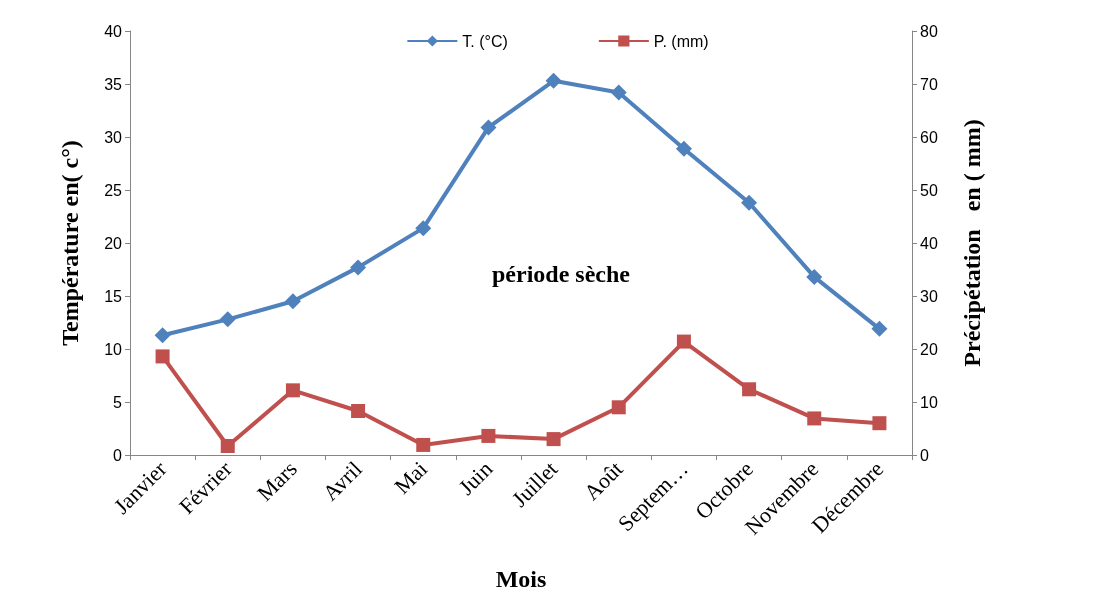 This screenshot has width=1115, height=596. I want to click on y2-axis-title: Précipétation en ( mm), so click(972, 243).